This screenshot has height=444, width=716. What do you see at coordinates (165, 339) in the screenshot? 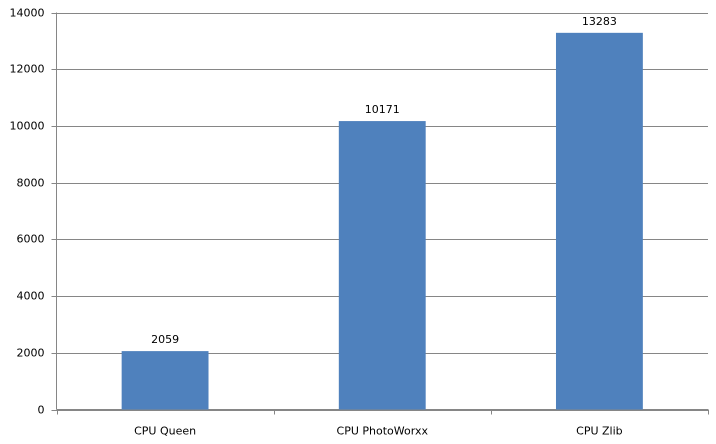
I see `data-label: 2059` at bounding box center [165, 339].